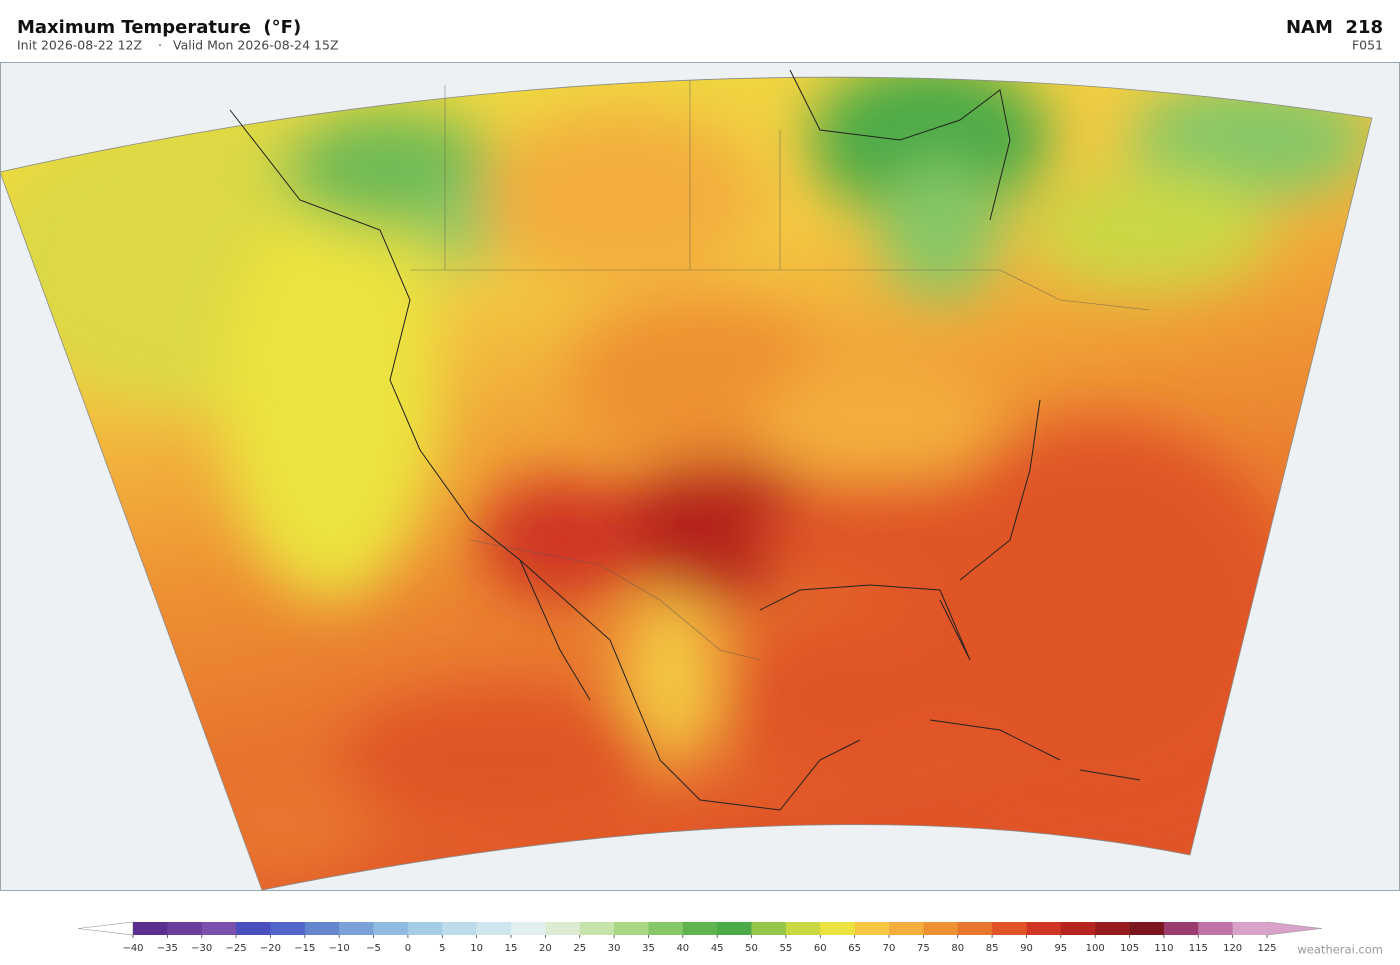 The height and width of the screenshot is (965, 1400). What do you see at coordinates (820, 948) in the screenshot?
I see `colorbar-tick-label: 60` at bounding box center [820, 948].